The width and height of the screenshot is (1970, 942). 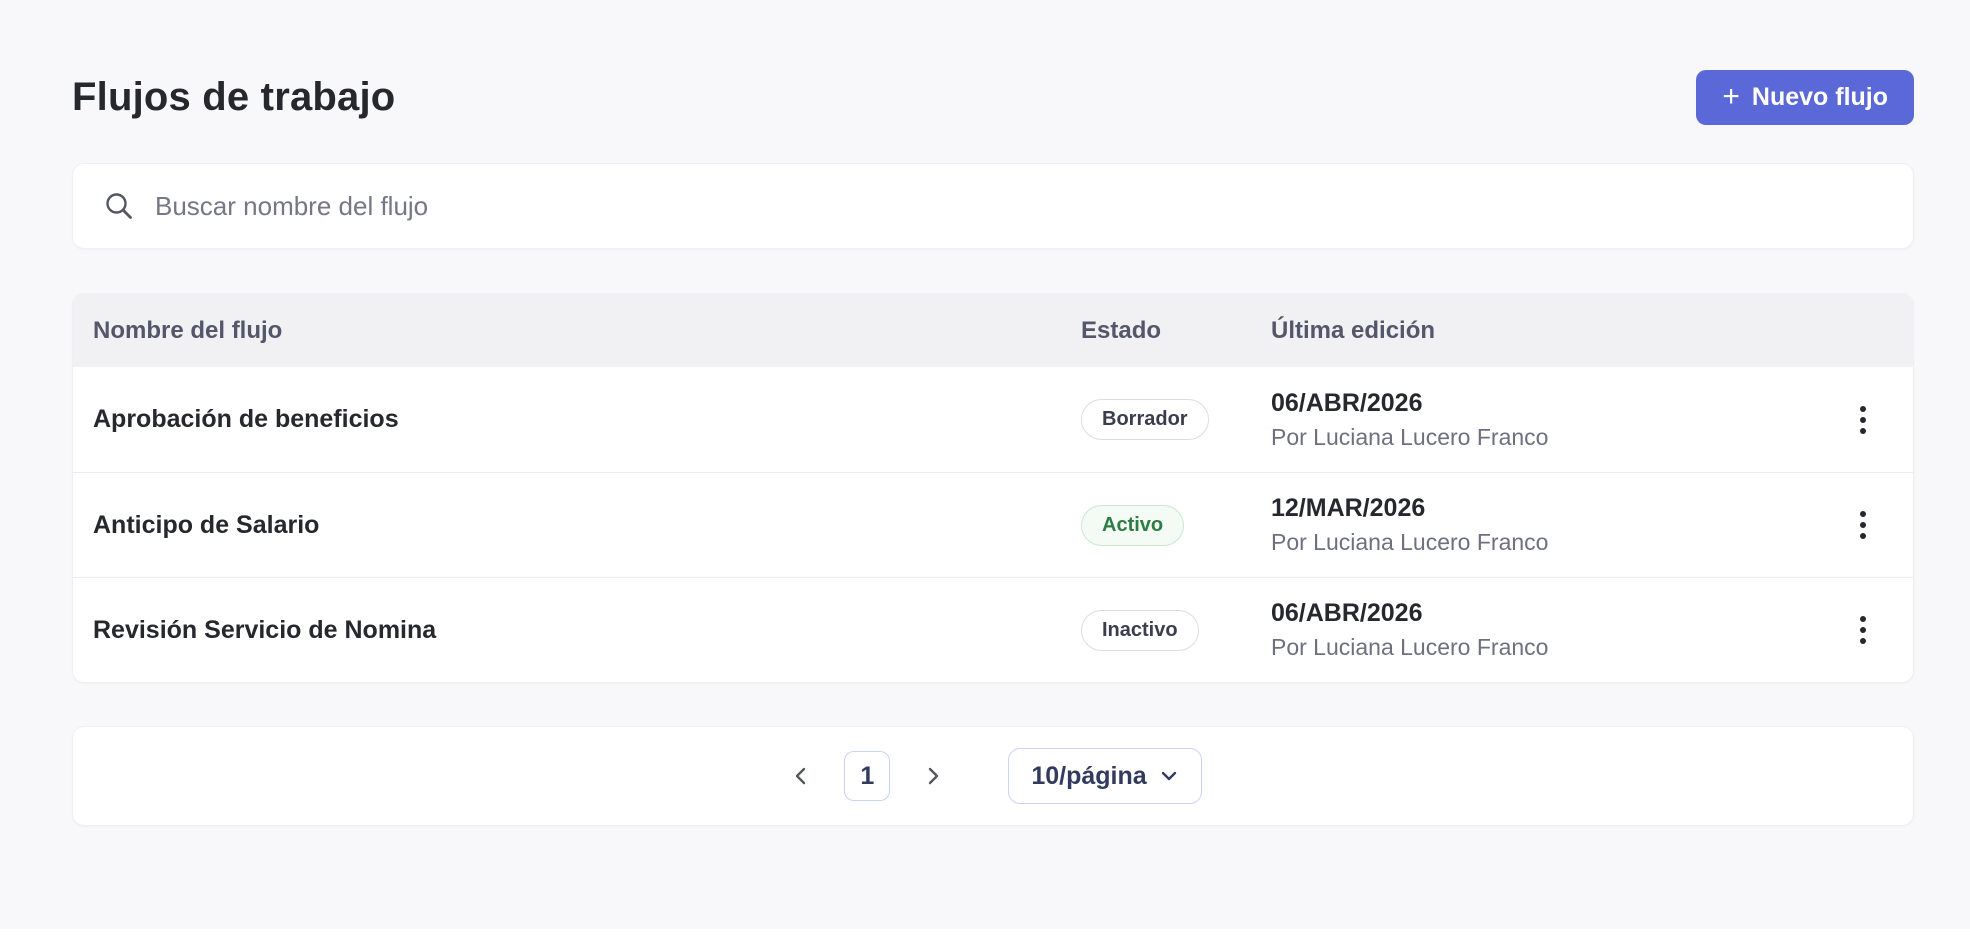 I want to click on last-edited-cell: 12/MAR/2026 Por Luciana Lucero Franco, so click(x=1542, y=525).